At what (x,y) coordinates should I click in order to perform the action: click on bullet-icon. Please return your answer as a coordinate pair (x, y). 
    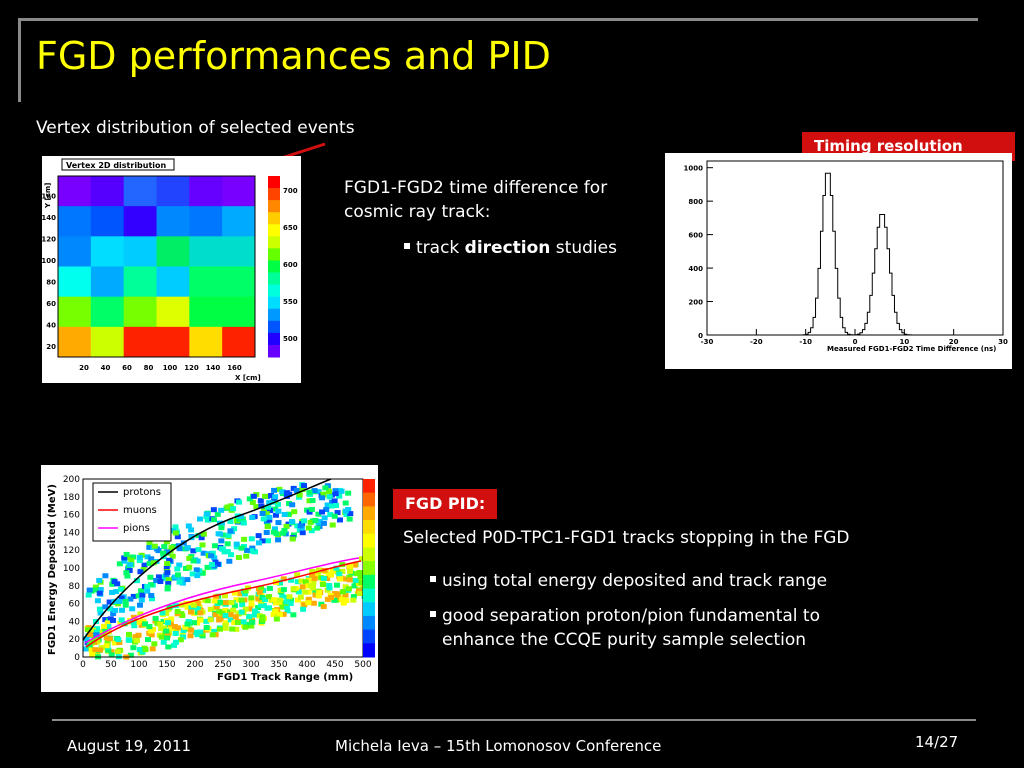
    Looking at the image, I should click on (407, 246).